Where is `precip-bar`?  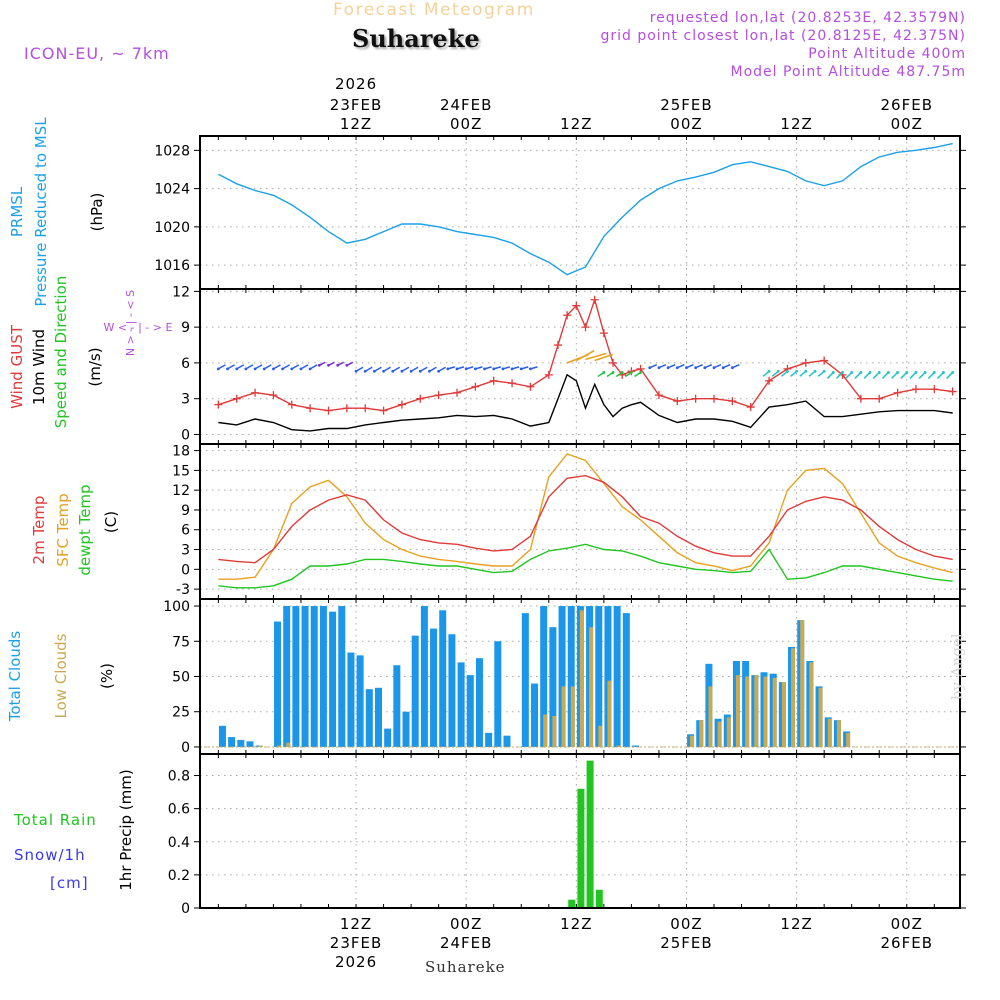
precip-bar is located at coordinates (590, 834).